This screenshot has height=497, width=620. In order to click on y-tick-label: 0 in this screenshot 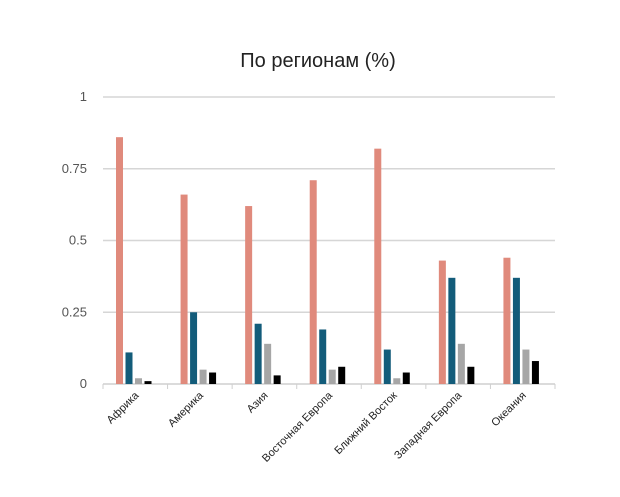, I will do `click(83, 383)`.